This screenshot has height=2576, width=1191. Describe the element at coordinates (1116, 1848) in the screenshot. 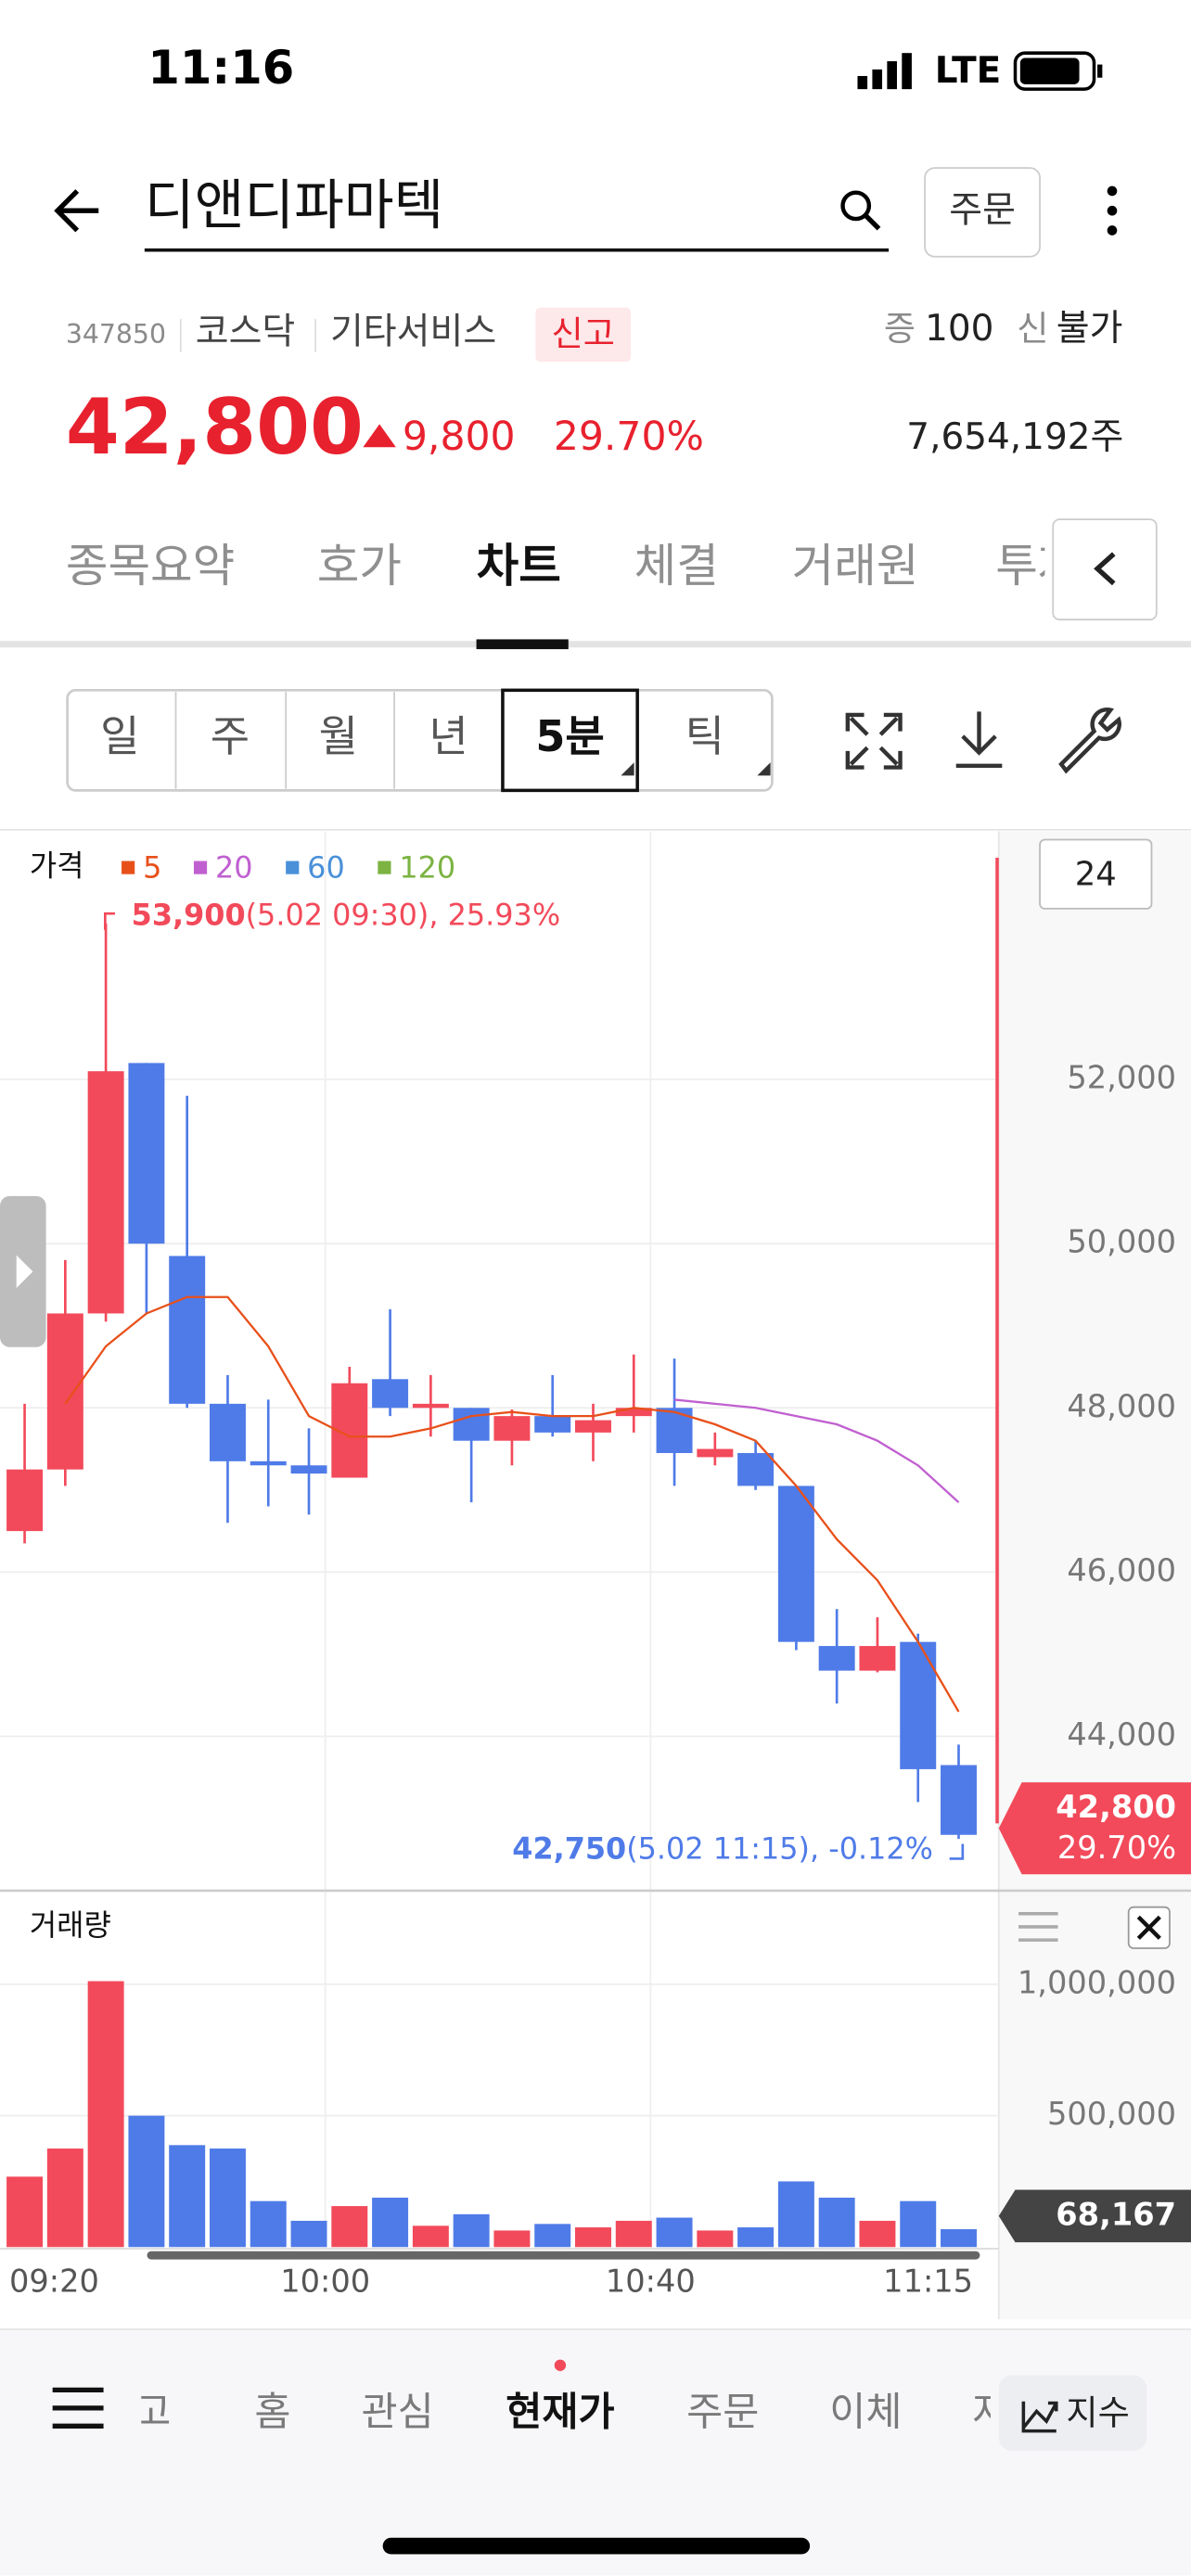

I see `current-rate: 29.70%` at that location.